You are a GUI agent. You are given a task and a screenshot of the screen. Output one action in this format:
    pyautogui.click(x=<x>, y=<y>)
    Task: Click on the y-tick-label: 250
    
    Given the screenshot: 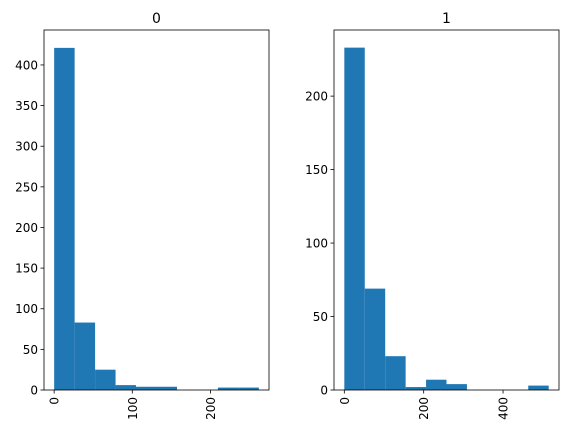 What is the action you would take?
    pyautogui.click(x=26, y=187)
    